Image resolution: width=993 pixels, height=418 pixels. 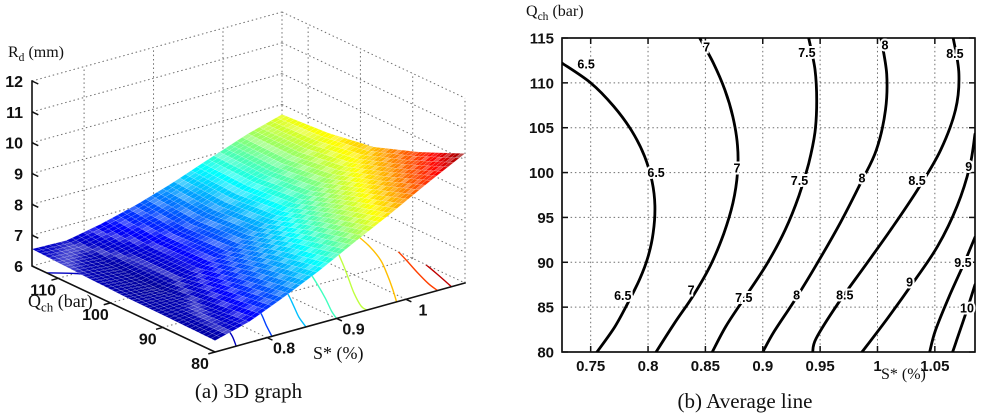 I want to click on z-axis-label: Rd (mm), so click(x=36, y=54).